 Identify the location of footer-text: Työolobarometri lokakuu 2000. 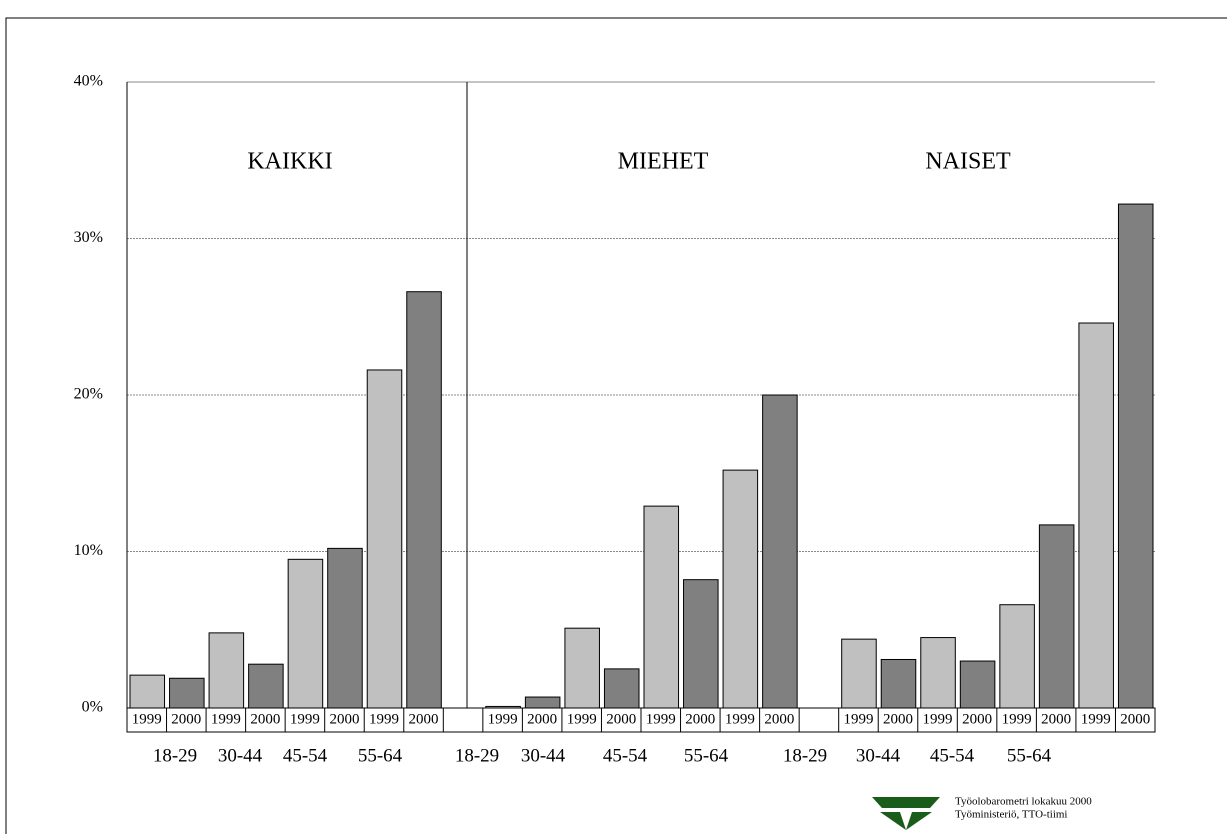
(1023, 802).